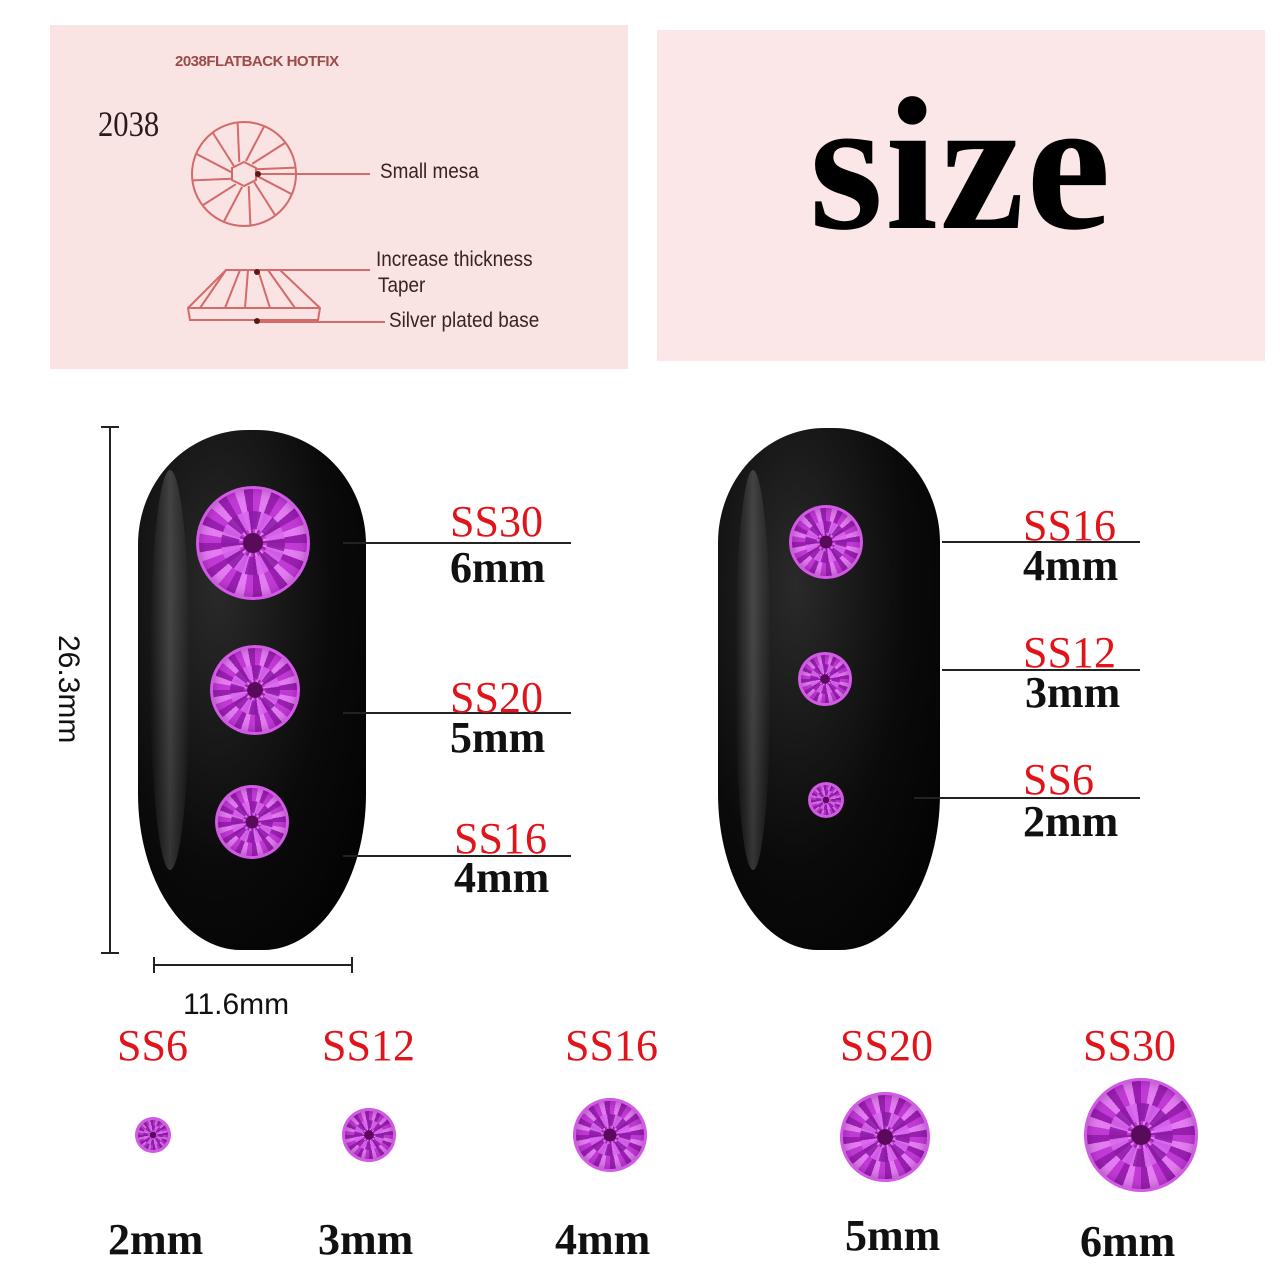 Image resolution: width=1288 pixels, height=1288 pixels. What do you see at coordinates (454, 259) in the screenshot?
I see `label-increase-thickness: Increase thickness` at bounding box center [454, 259].